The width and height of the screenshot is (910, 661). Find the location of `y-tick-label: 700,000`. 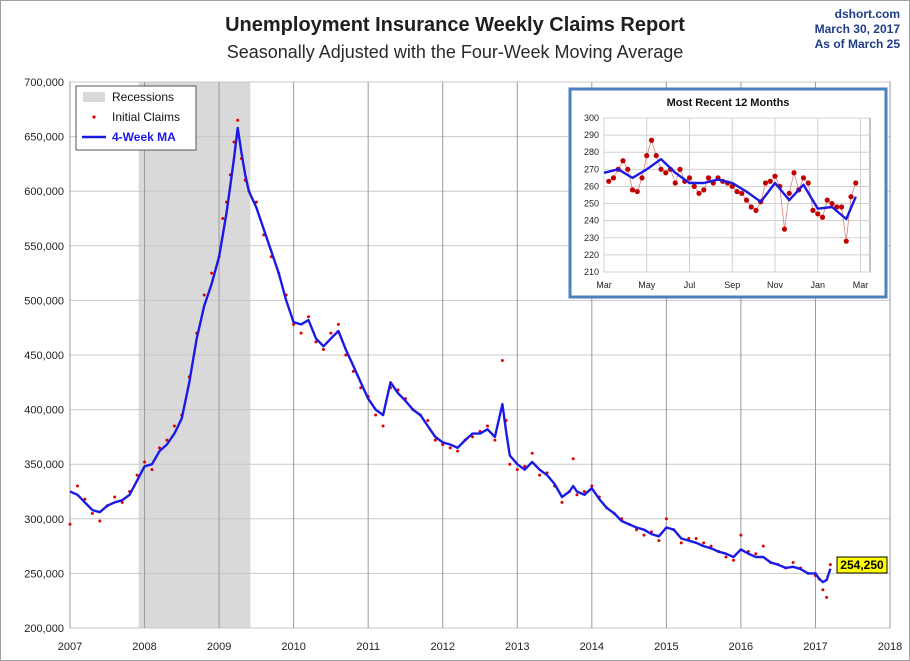

y-tick-label: 700,000 is located at coordinates (44, 83).